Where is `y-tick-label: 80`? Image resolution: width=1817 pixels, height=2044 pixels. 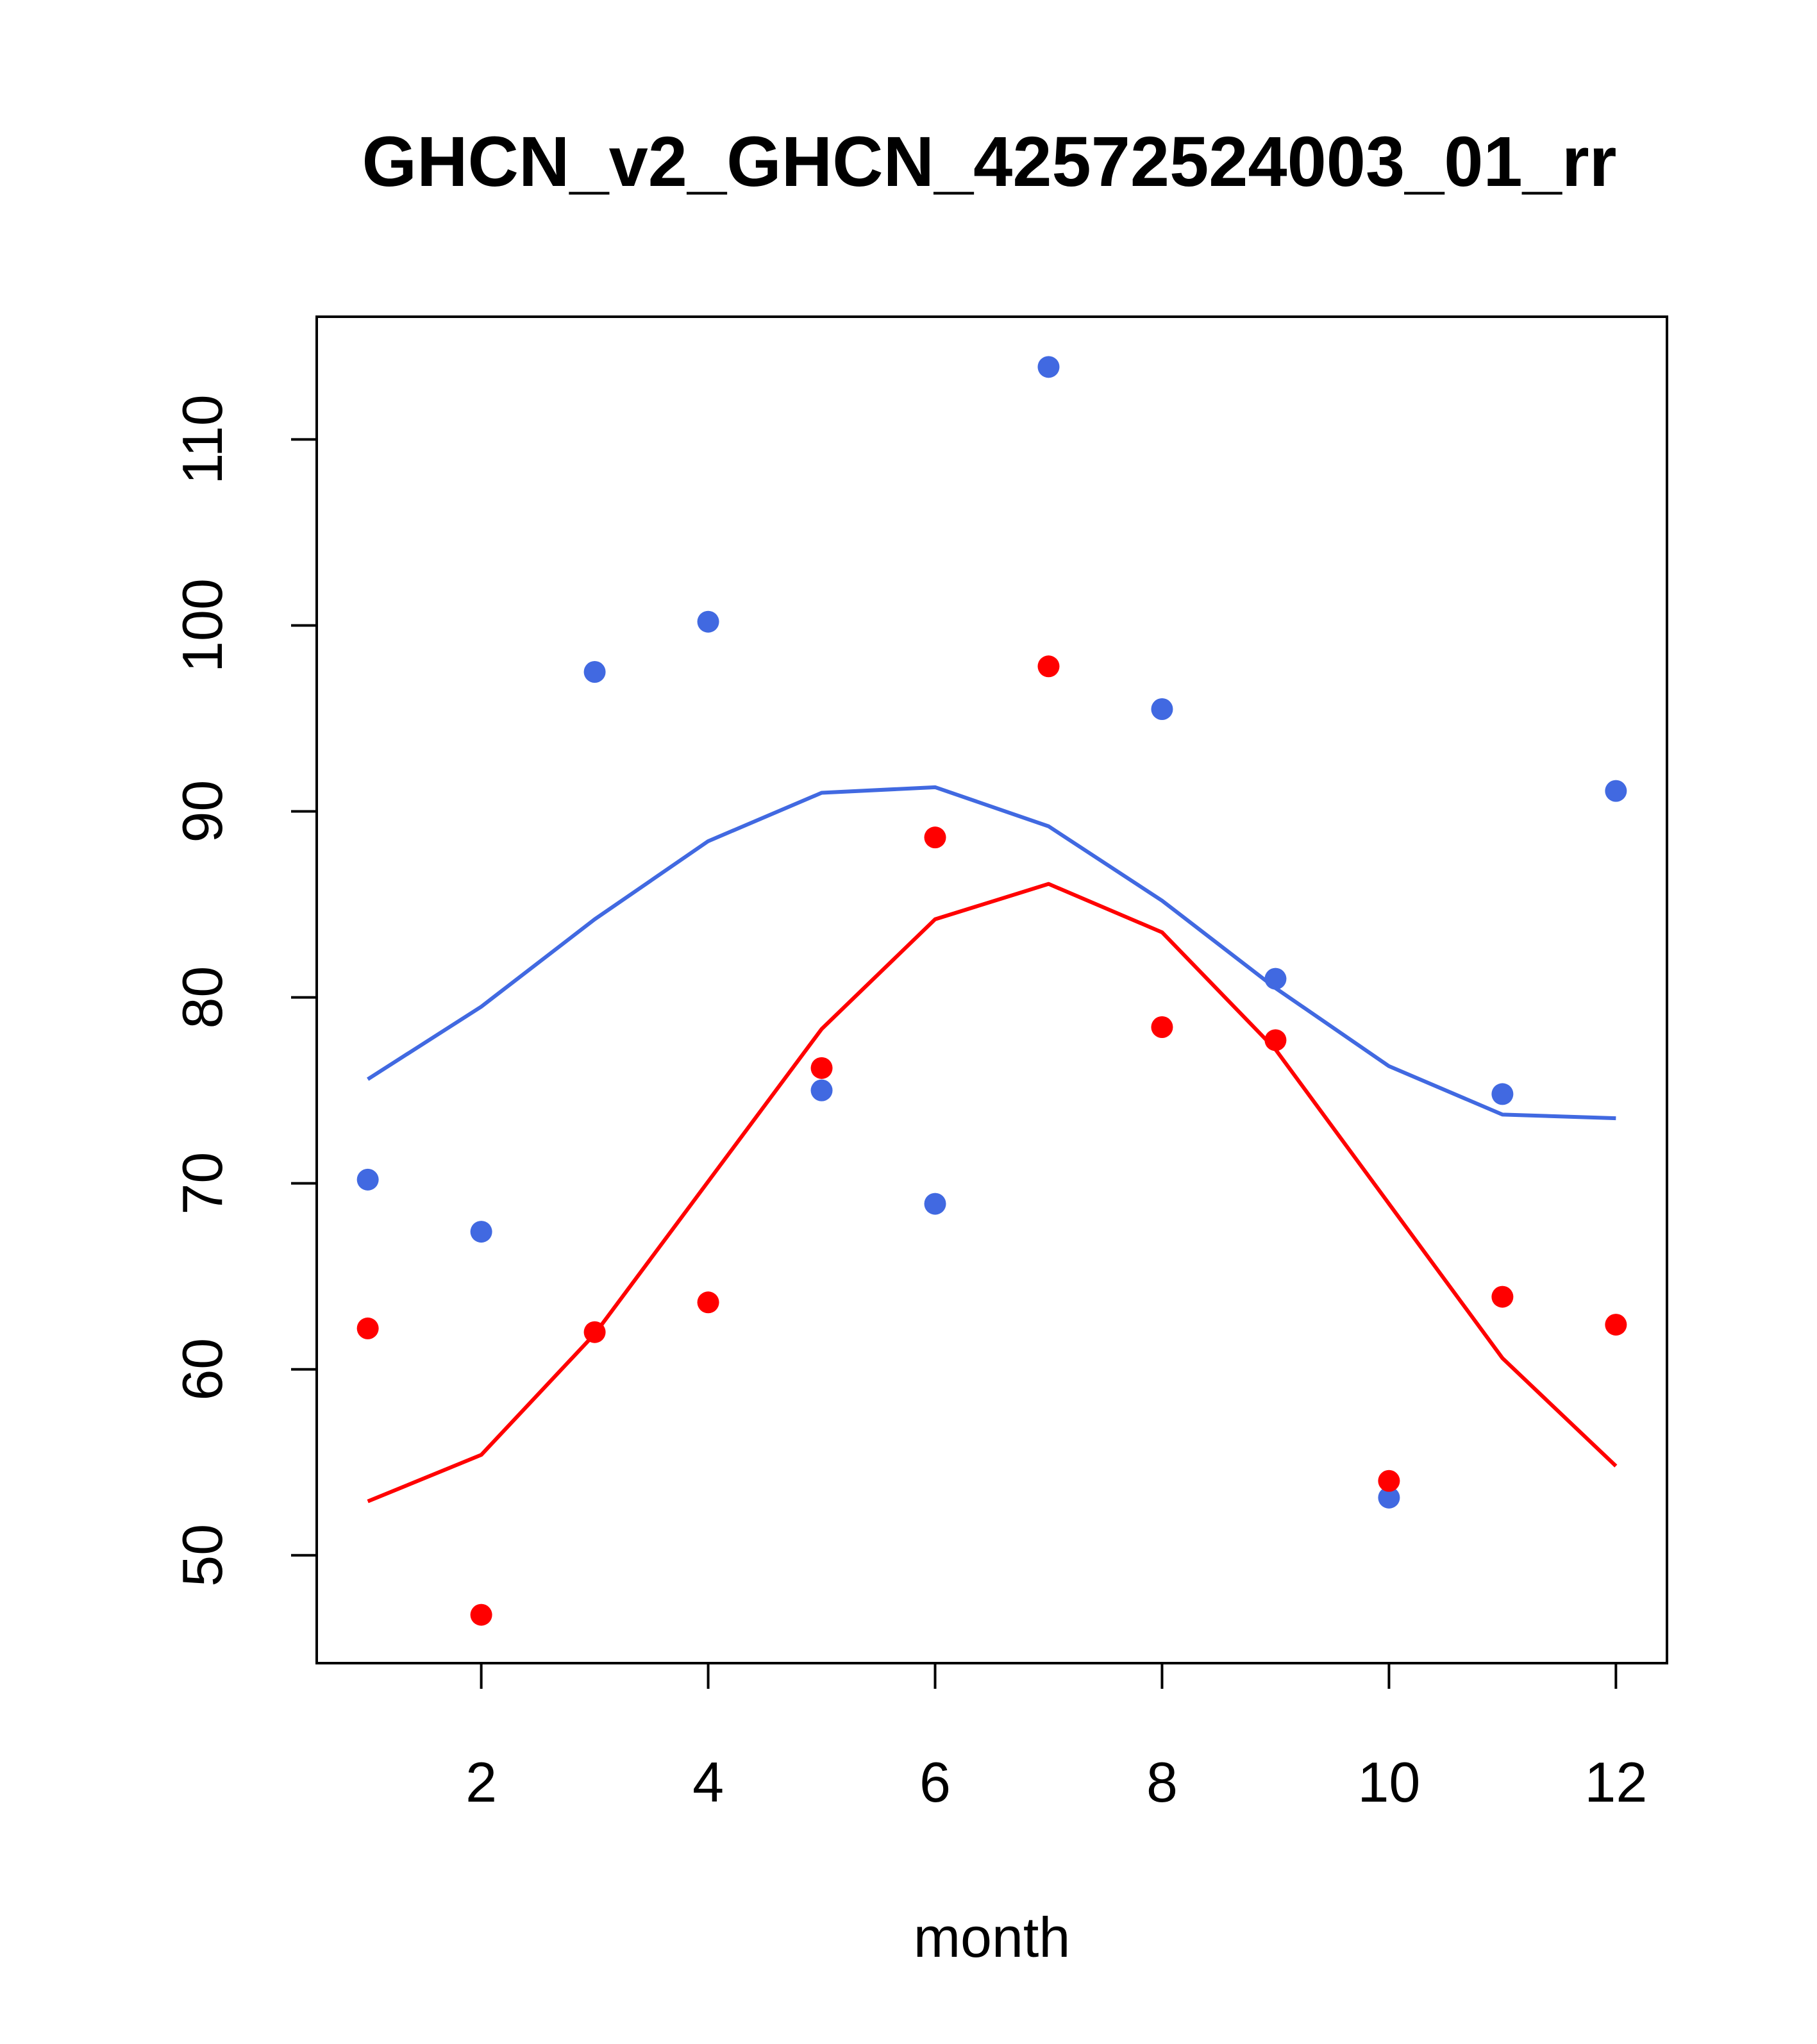
y-tick-label: 80 is located at coordinates (202, 998).